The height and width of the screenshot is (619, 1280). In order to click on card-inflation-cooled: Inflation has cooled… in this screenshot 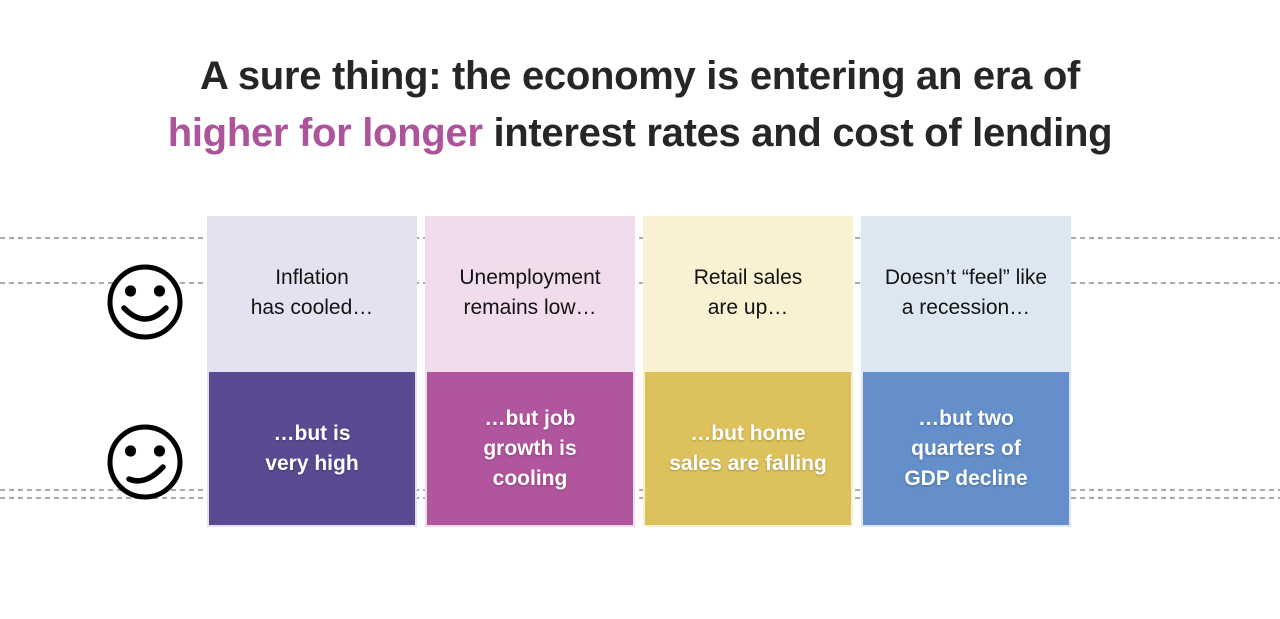, I will do `click(312, 293)`.